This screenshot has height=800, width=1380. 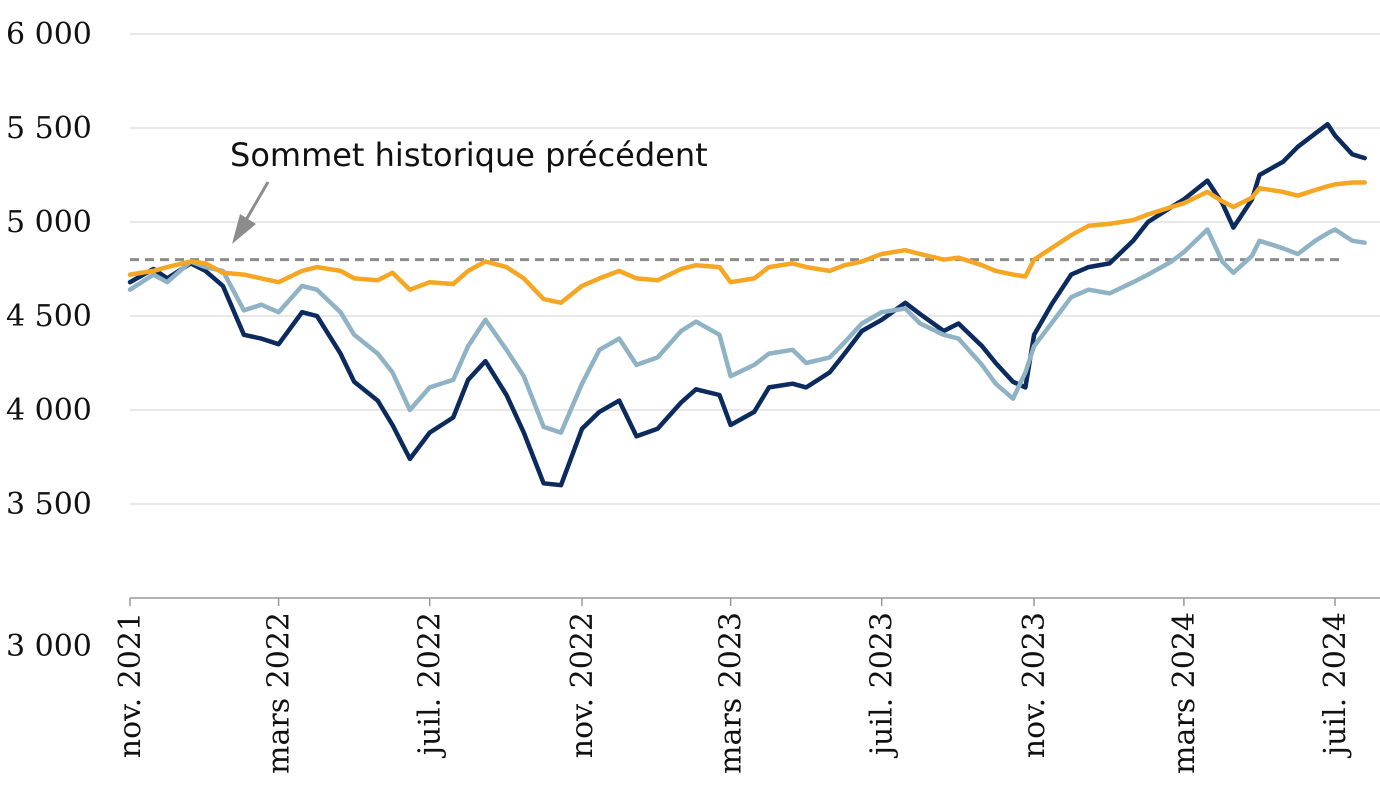 What do you see at coordinates (49, 646) in the screenshot?
I see `y-tick-label: 3 000` at bounding box center [49, 646].